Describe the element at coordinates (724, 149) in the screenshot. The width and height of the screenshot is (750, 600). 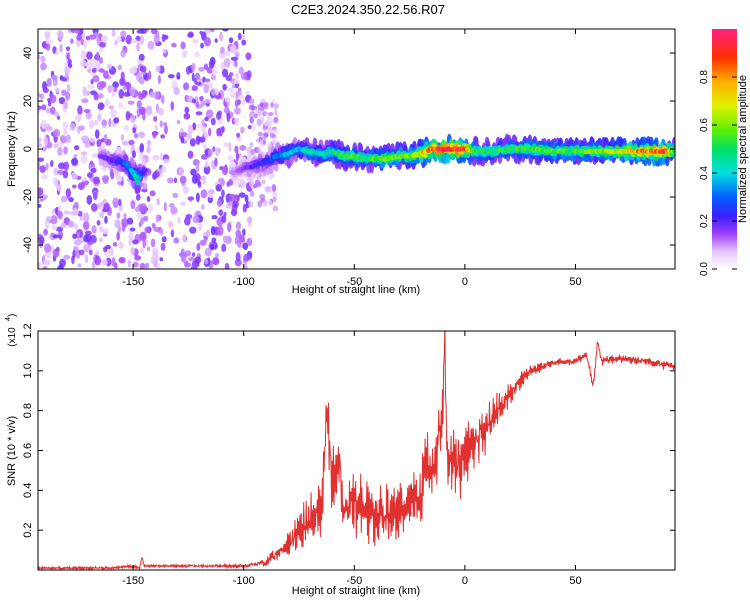
I see `colorbar-gradient` at that location.